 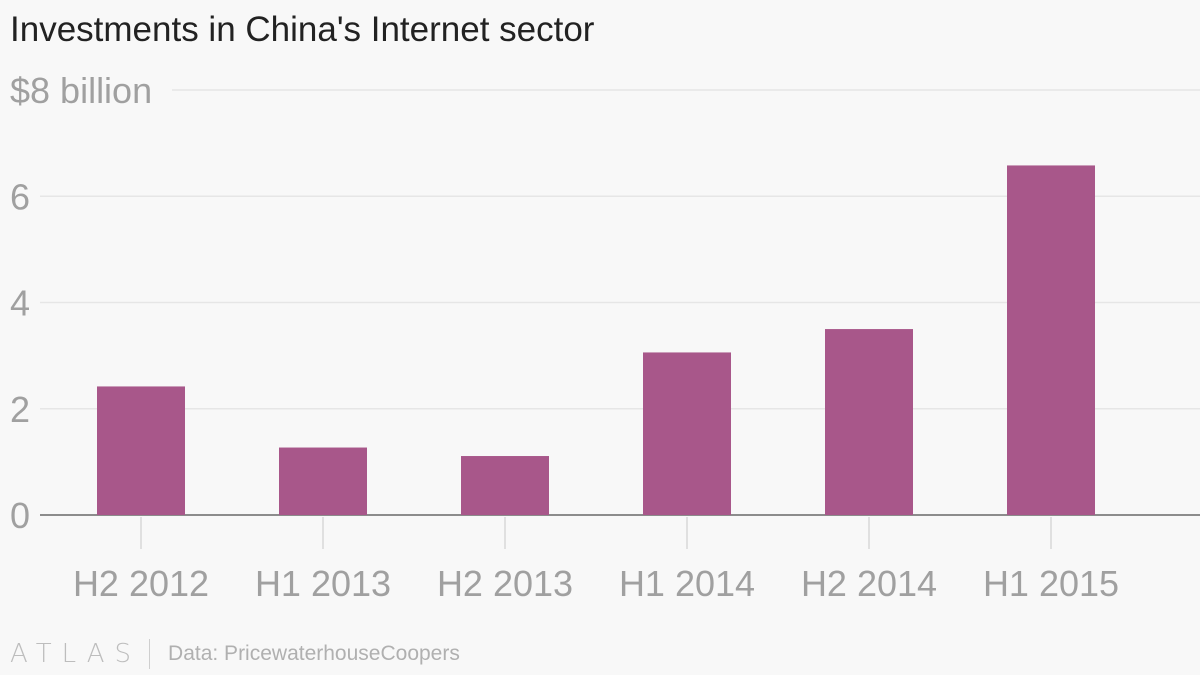 What do you see at coordinates (150, 654) in the screenshot?
I see `footer-divider` at bounding box center [150, 654].